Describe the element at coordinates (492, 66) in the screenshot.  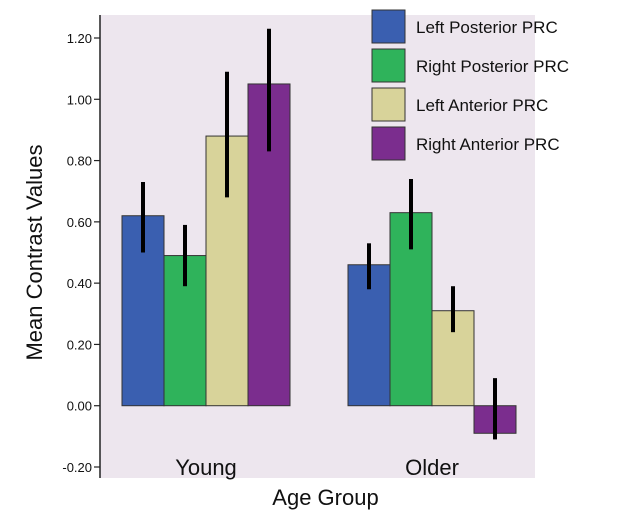
I see `legend-label: Right Posterior PRC` at that location.